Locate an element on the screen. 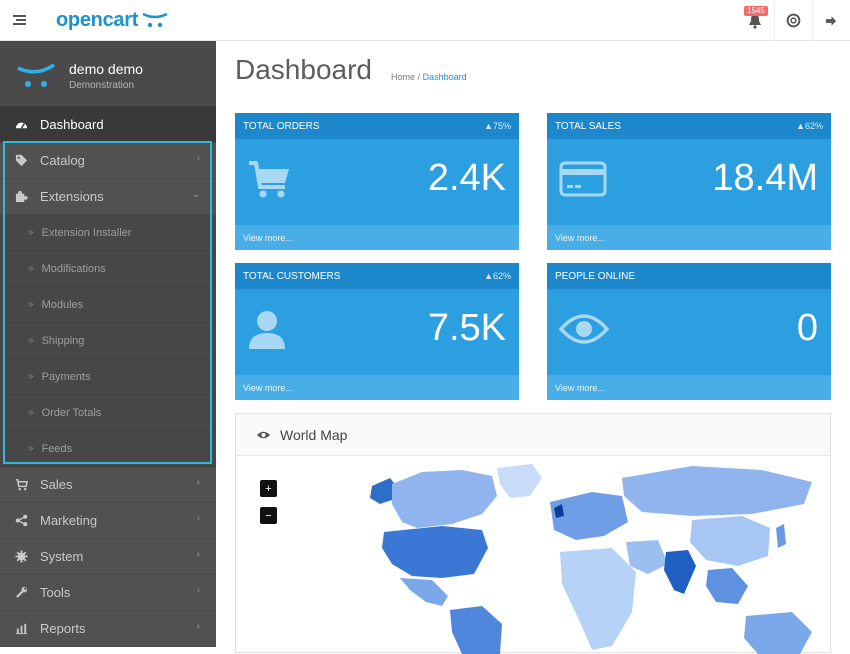 Image resolution: width=850 pixels, height=654 pixels. tile-title: PEOPLE ONLINE is located at coordinates (595, 276).